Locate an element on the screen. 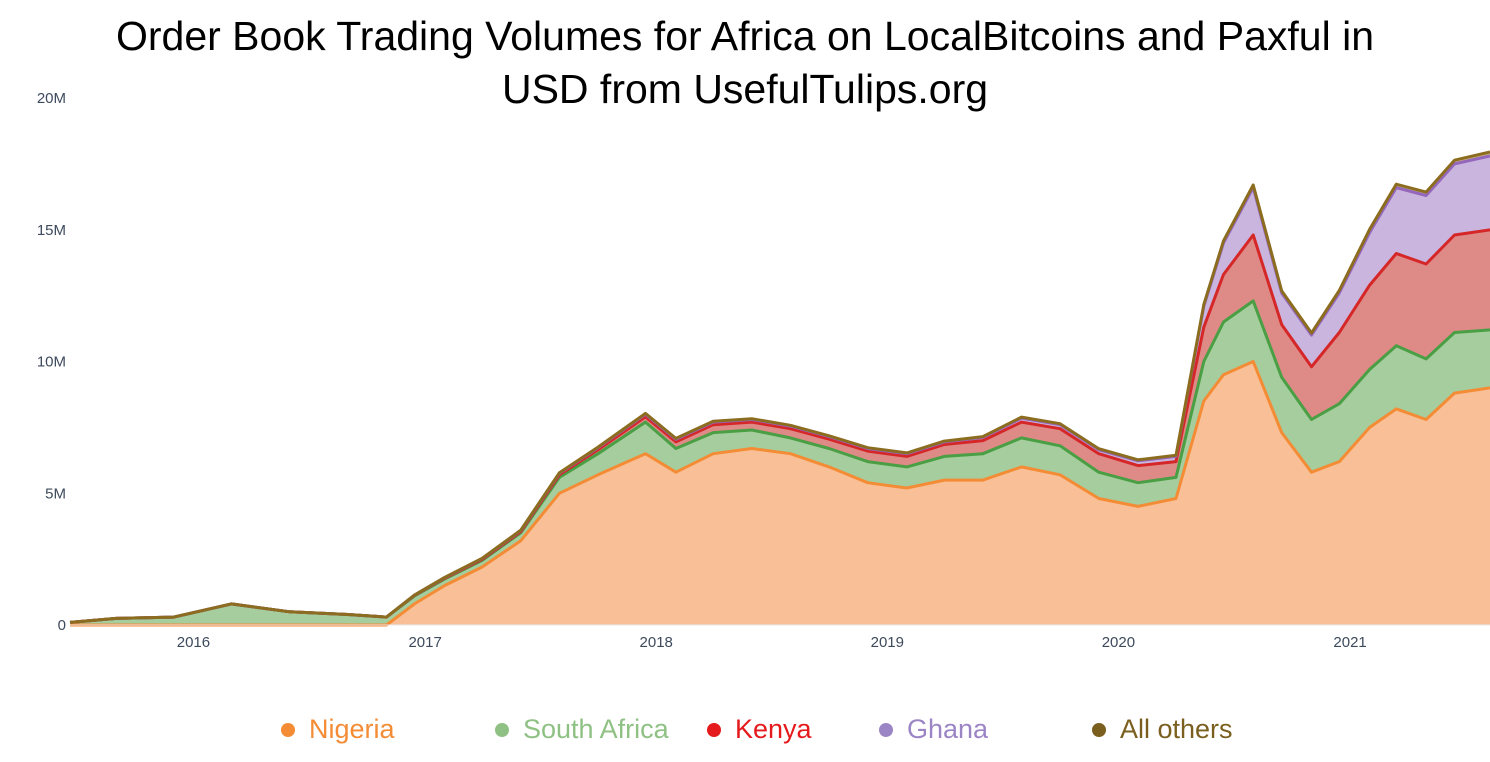 This screenshot has height=762, width=1490. x-axis-ticks: 2016 2017 2018 2019 2020 2021 is located at coordinates (772, 642).